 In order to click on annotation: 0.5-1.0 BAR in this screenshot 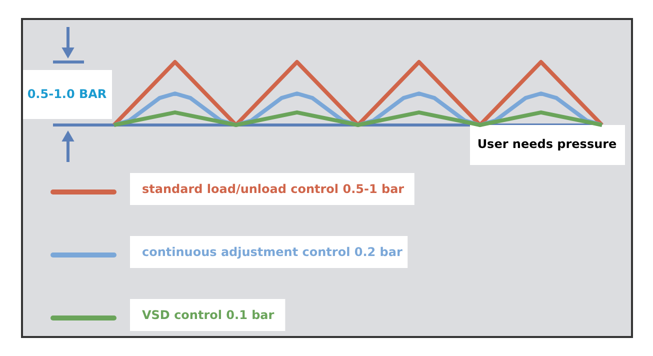, I will do `click(67, 94)`.